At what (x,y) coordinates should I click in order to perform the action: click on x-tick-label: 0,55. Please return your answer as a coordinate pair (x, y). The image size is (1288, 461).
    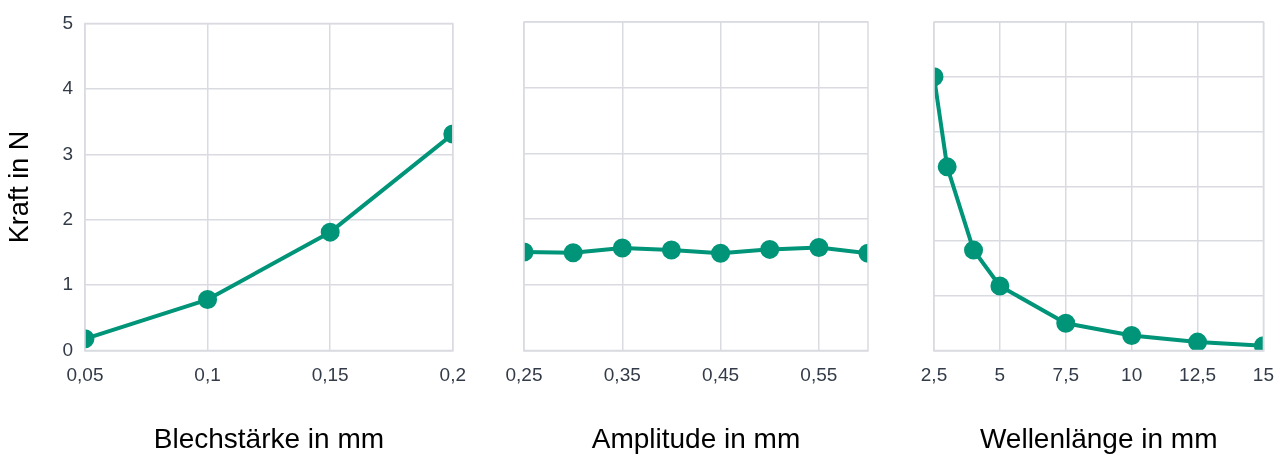
    Looking at the image, I should click on (819, 375).